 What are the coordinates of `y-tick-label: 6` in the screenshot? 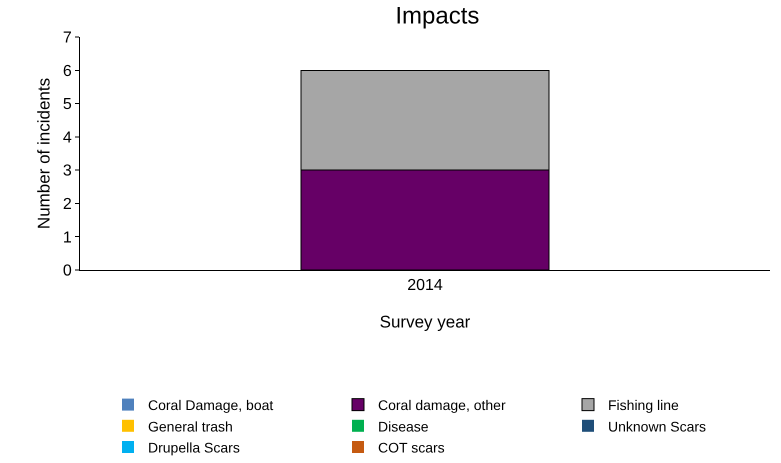 It's located at (67, 71).